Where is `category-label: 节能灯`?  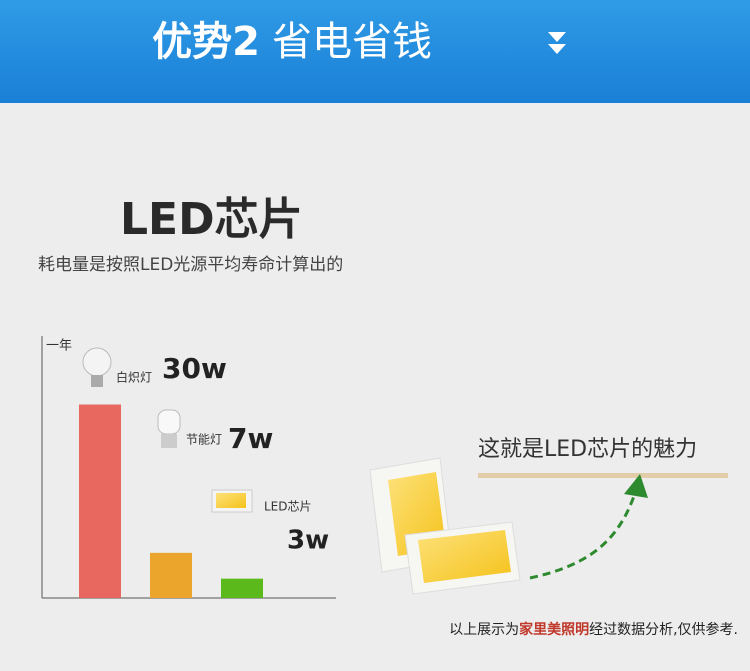
category-label: 节能灯 is located at coordinates (204, 440).